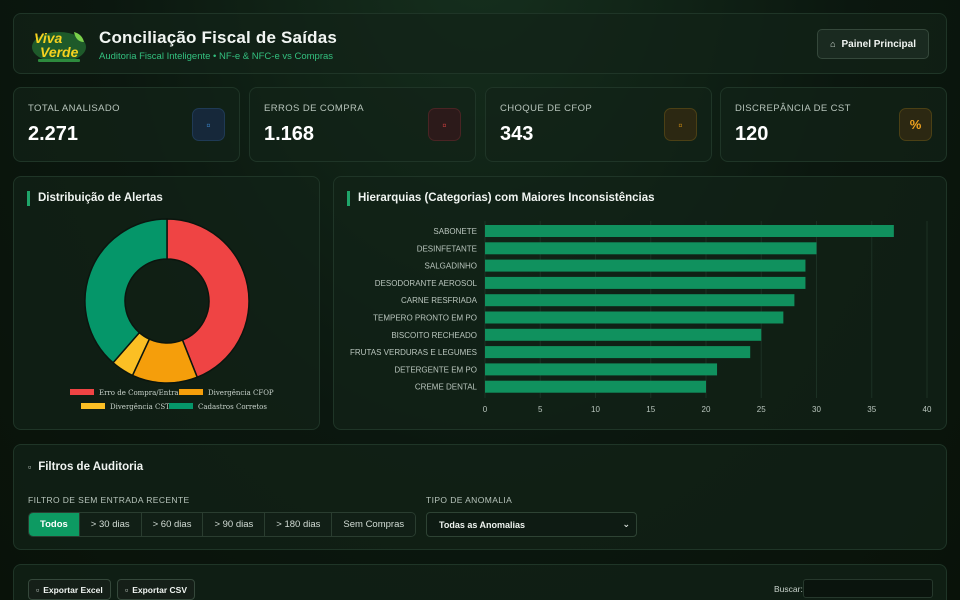 Image resolution: width=960 pixels, height=600 pixels. Describe the element at coordinates (140, 407) in the screenshot. I see `legend-label-2: Divergência CST` at that location.